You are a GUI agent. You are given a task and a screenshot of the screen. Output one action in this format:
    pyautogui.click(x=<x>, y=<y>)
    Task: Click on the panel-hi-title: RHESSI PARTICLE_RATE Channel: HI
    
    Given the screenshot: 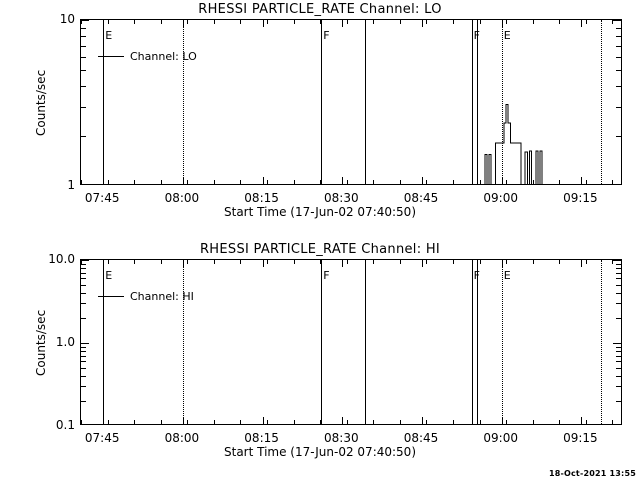 What is the action you would take?
    pyautogui.click(x=320, y=249)
    